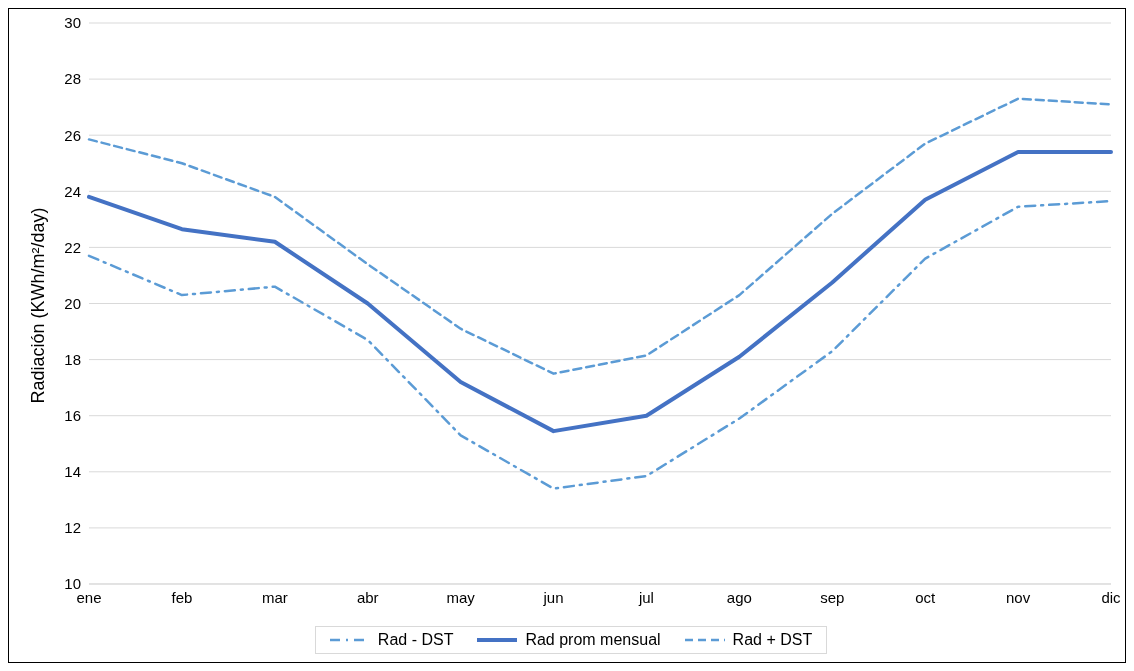  What do you see at coordinates (72, 416) in the screenshot?
I see `y-tick-label: 16` at bounding box center [72, 416].